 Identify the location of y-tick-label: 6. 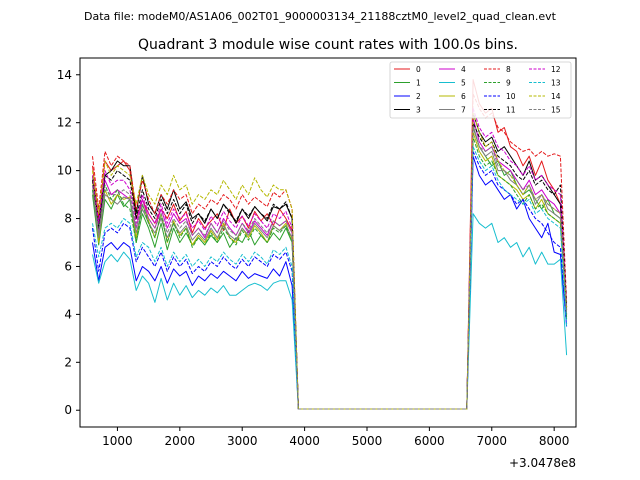
(68, 266).